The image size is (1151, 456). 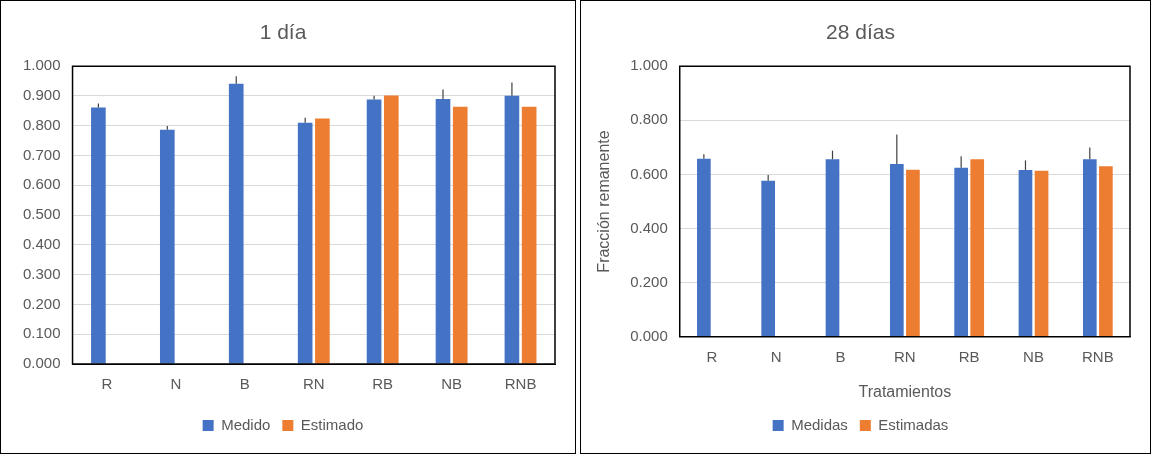 I want to click on chart-title: 1 día, so click(x=283, y=32).